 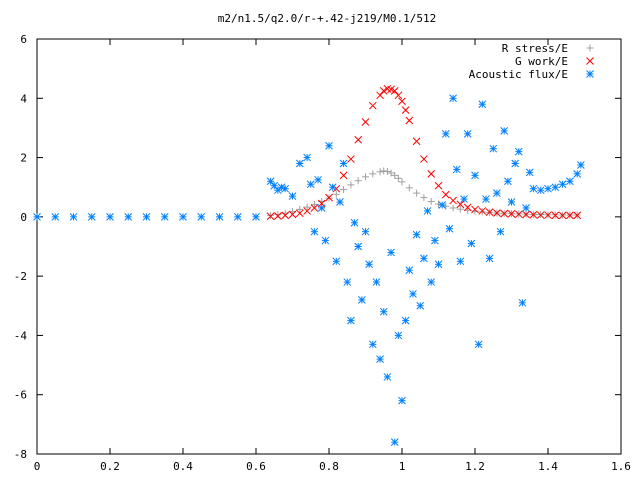 What do you see at coordinates (20, 454) in the screenshot?
I see `y-tick-label: -8` at bounding box center [20, 454].